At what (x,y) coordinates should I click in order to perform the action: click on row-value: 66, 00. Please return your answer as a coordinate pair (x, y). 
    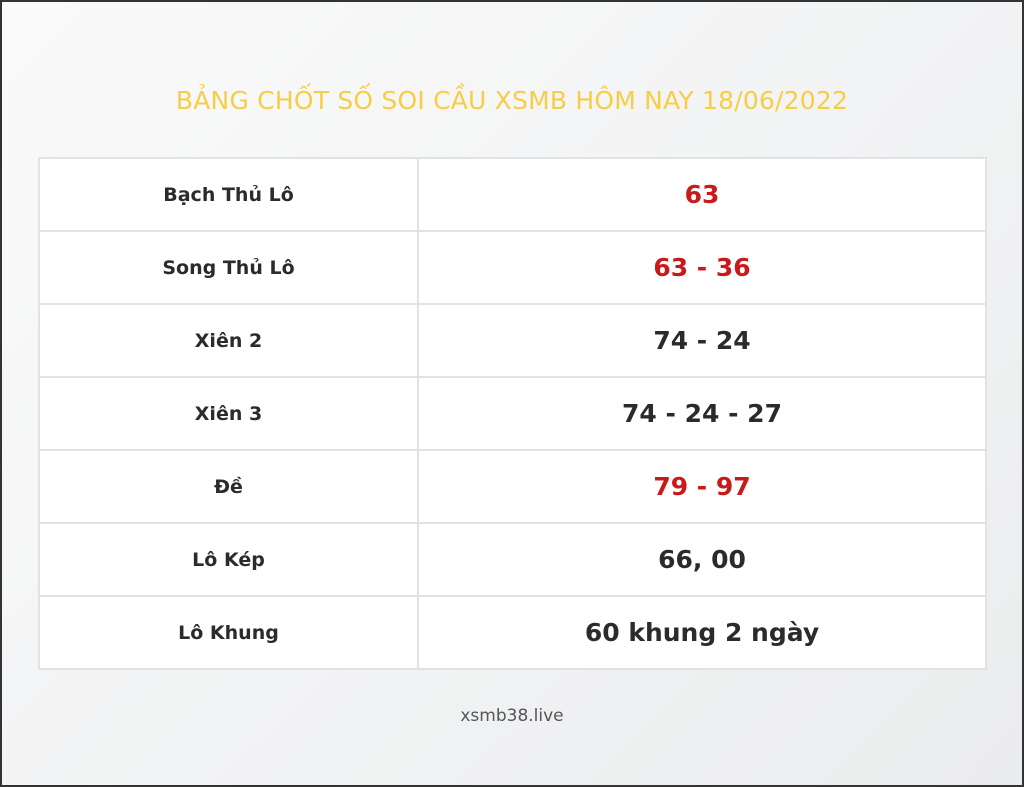
    Looking at the image, I should click on (702, 559).